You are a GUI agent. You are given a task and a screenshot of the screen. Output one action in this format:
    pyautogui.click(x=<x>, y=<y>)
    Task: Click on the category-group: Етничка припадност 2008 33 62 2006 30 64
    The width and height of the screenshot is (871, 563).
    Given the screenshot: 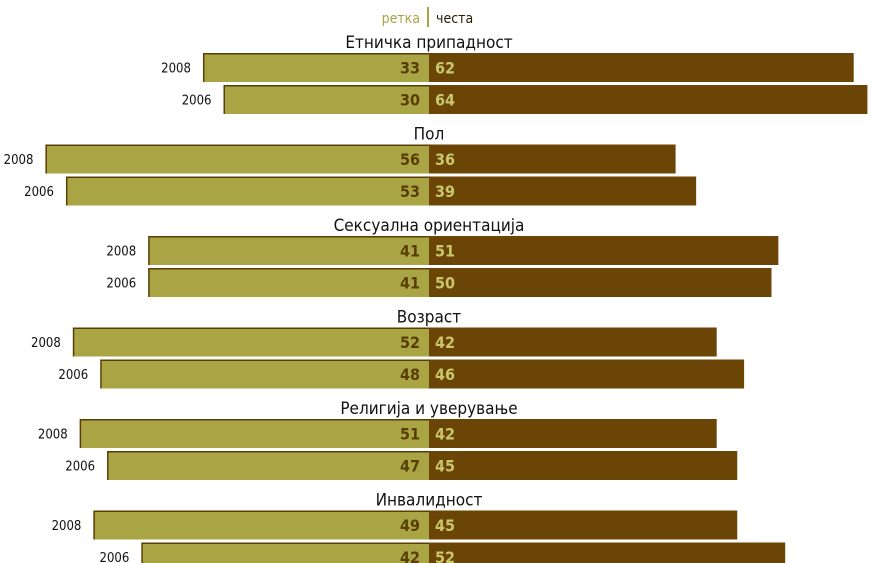 What is the action you would take?
    pyautogui.click(x=514, y=73)
    